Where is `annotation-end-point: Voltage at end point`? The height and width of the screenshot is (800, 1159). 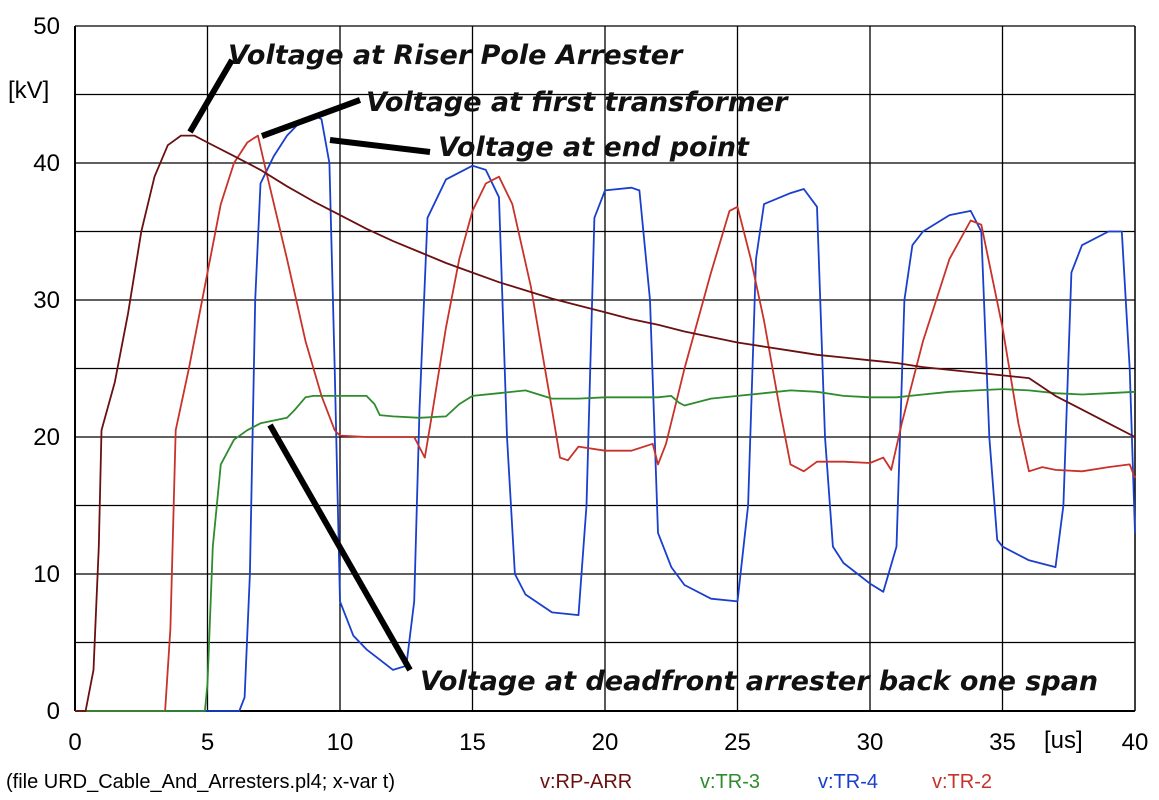 annotation-end-point: Voltage at end point is located at coordinates (594, 147).